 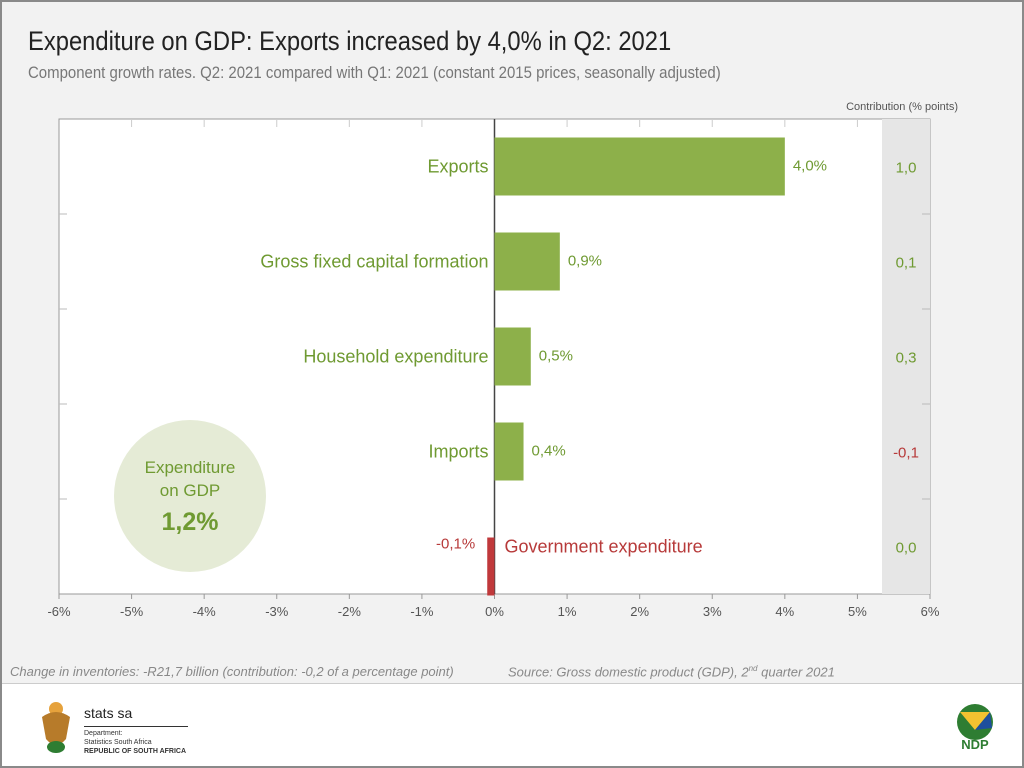 I want to click on x-tick-label: 0%, so click(x=494, y=611).